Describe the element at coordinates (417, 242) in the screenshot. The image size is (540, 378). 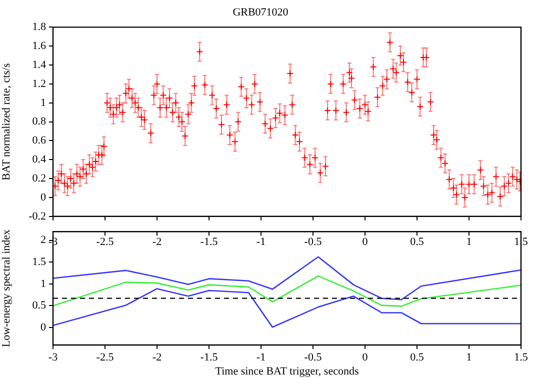
I see `x-tick-label: 0.5` at that location.